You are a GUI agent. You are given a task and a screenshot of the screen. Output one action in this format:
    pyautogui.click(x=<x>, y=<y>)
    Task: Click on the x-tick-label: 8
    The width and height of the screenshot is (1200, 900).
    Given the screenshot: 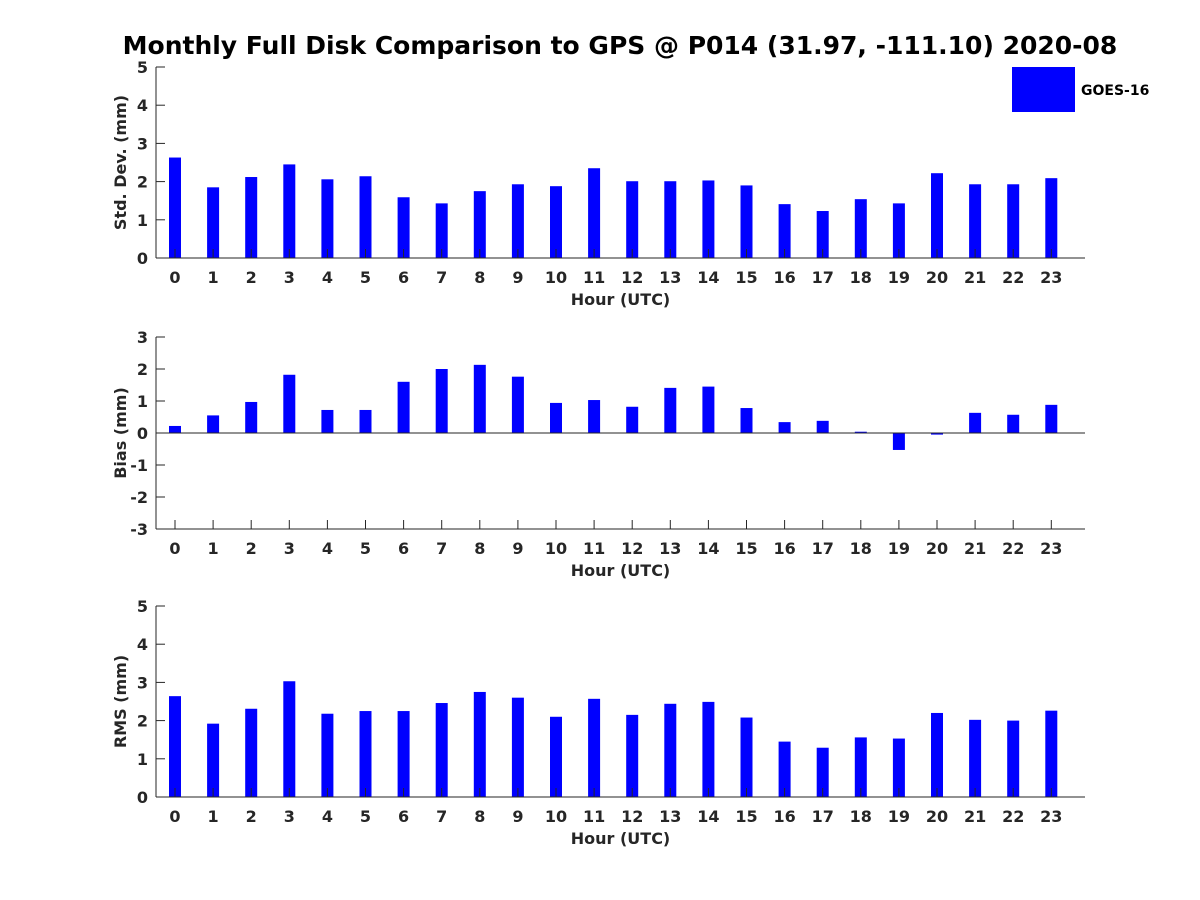 What is the action you would take?
    pyautogui.click(x=479, y=277)
    